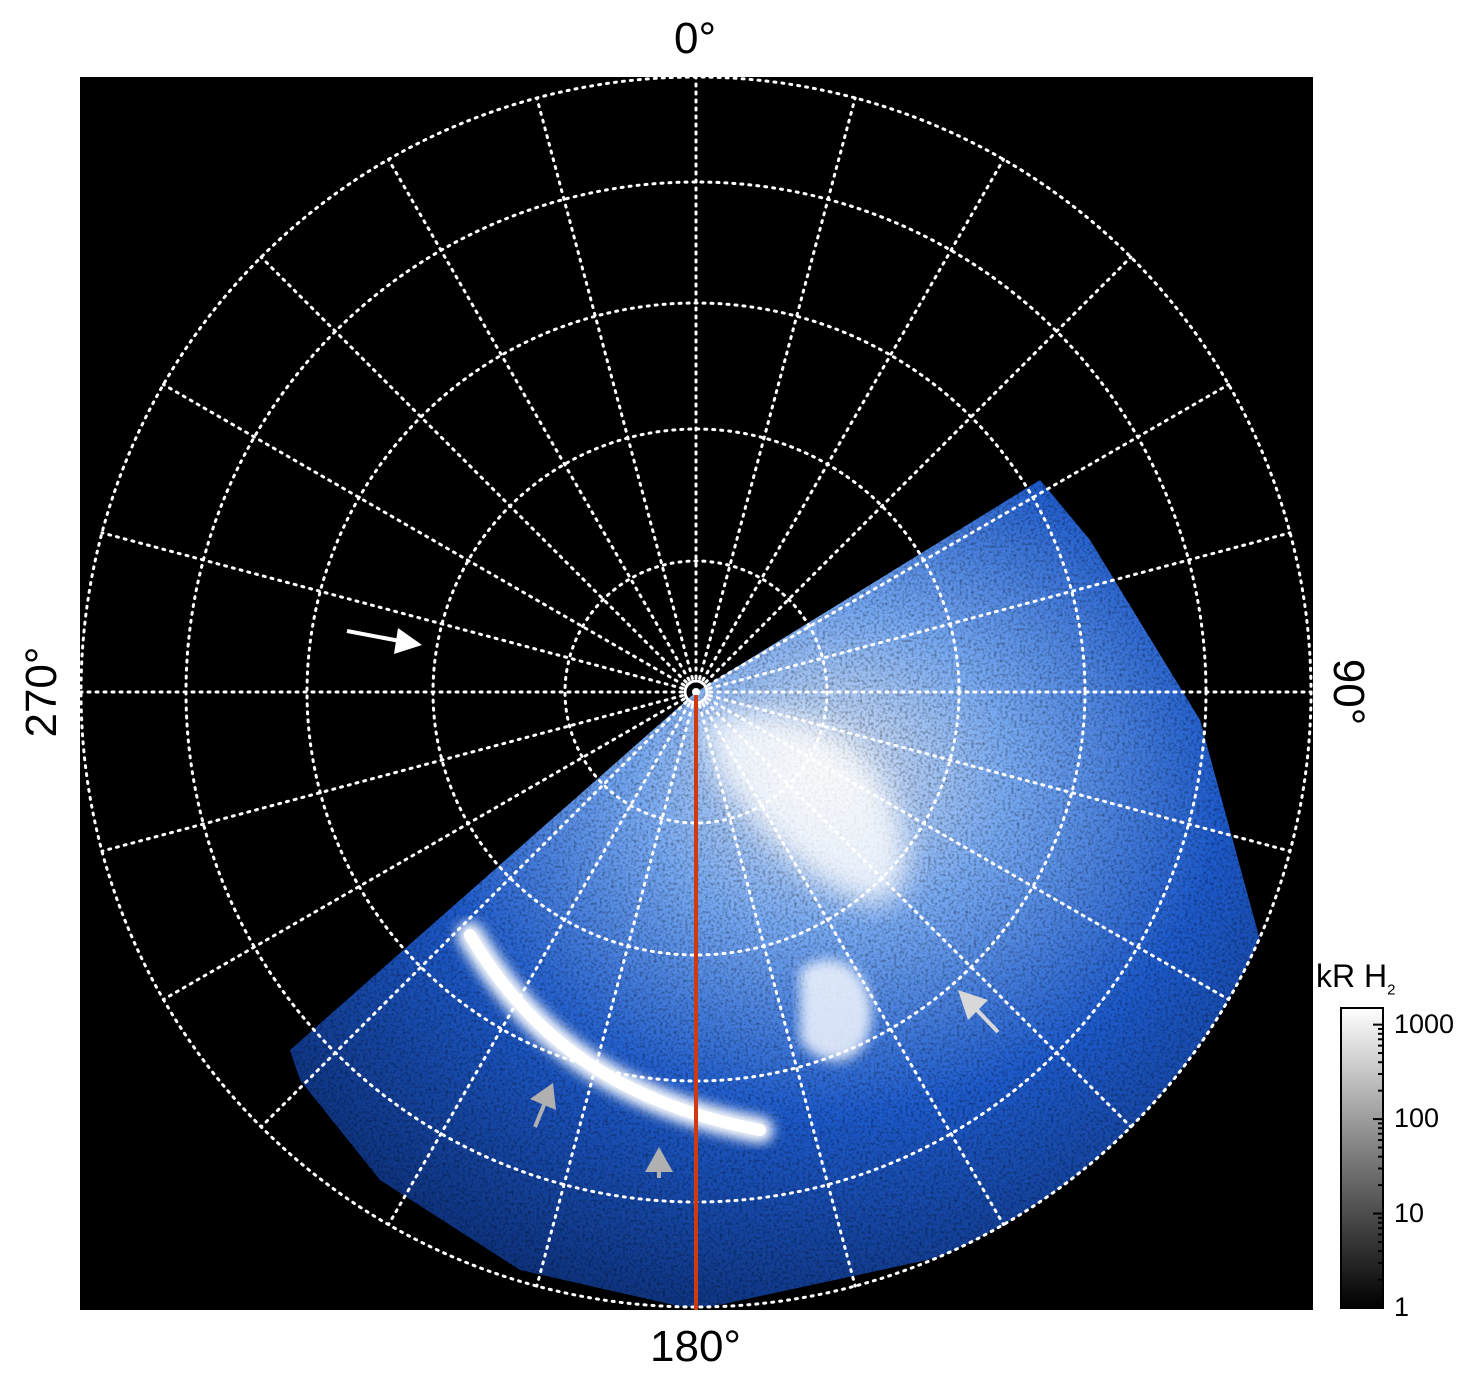  What do you see at coordinates (696, 692) in the screenshot?
I see `pole-dot` at bounding box center [696, 692].